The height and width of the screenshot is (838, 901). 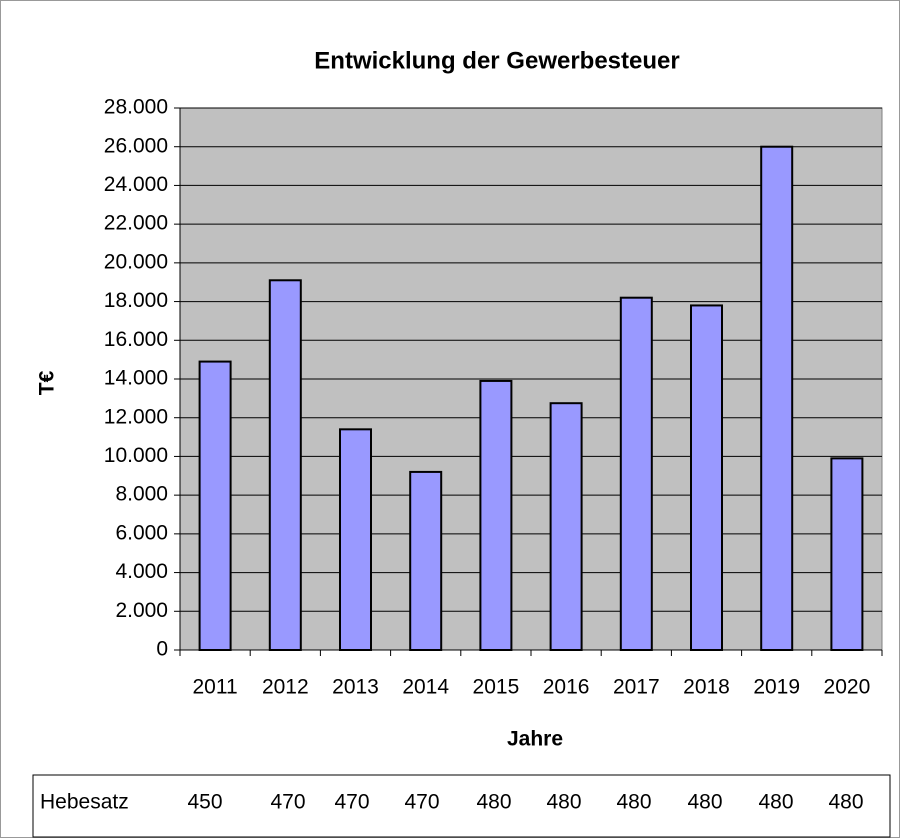 What do you see at coordinates (136, 300) in the screenshot?
I see `y-tick-label: 18.000` at bounding box center [136, 300].